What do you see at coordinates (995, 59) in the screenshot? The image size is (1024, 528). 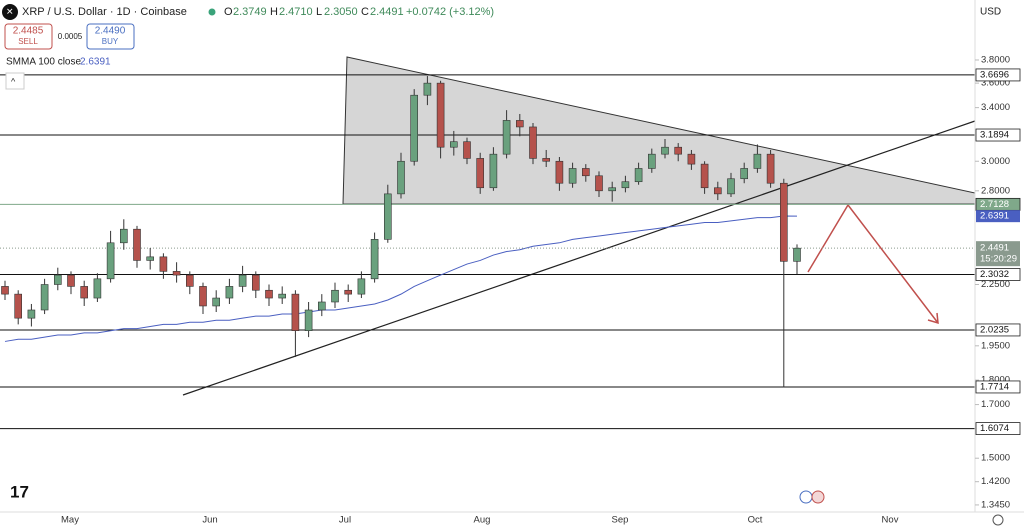 I see `y-tick-label: 3.8000` at bounding box center [995, 59].